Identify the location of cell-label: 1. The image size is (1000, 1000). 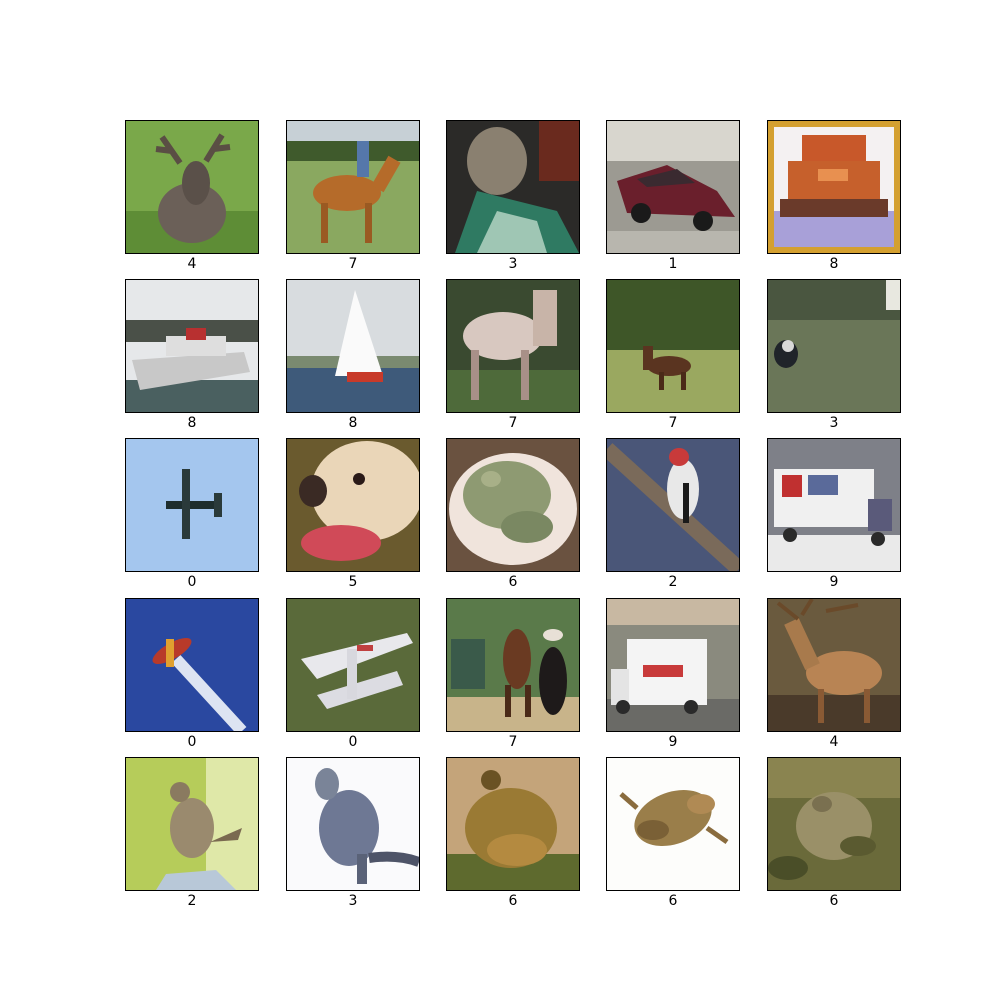
(673, 264).